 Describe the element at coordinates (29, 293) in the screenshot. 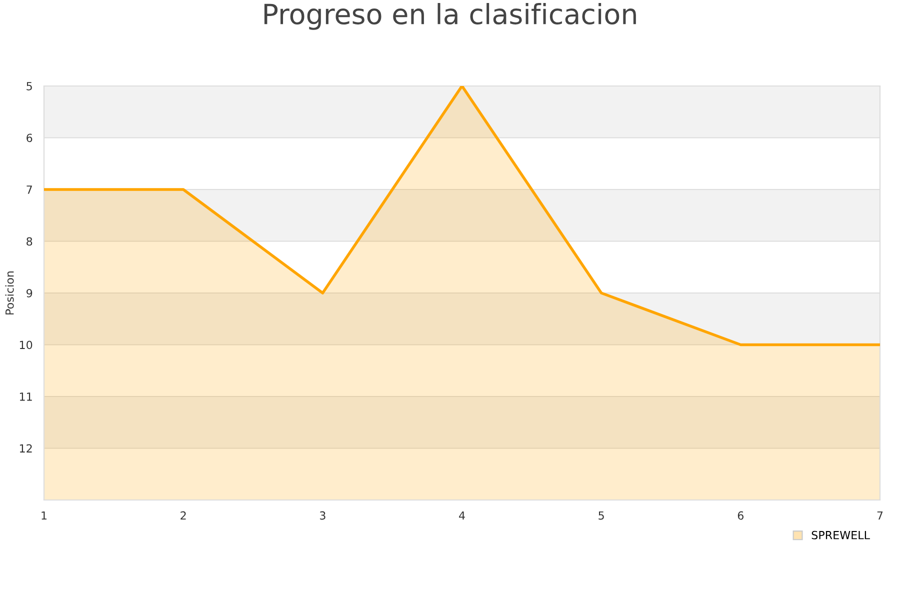

I see `y-tick-label: 9` at that location.